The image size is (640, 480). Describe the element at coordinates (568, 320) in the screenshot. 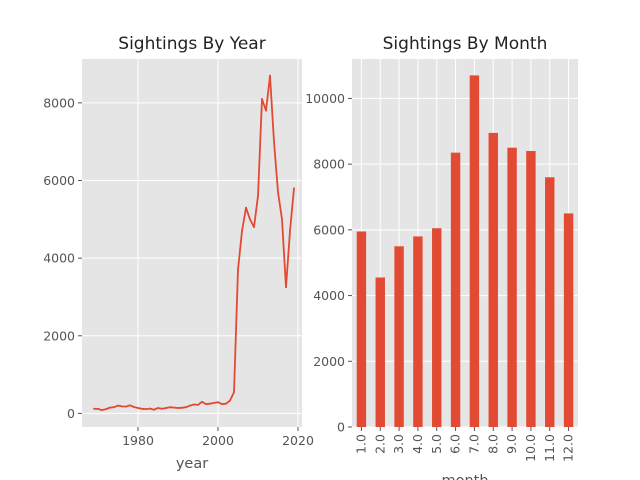

I see `bar-month-12.0` at that location.